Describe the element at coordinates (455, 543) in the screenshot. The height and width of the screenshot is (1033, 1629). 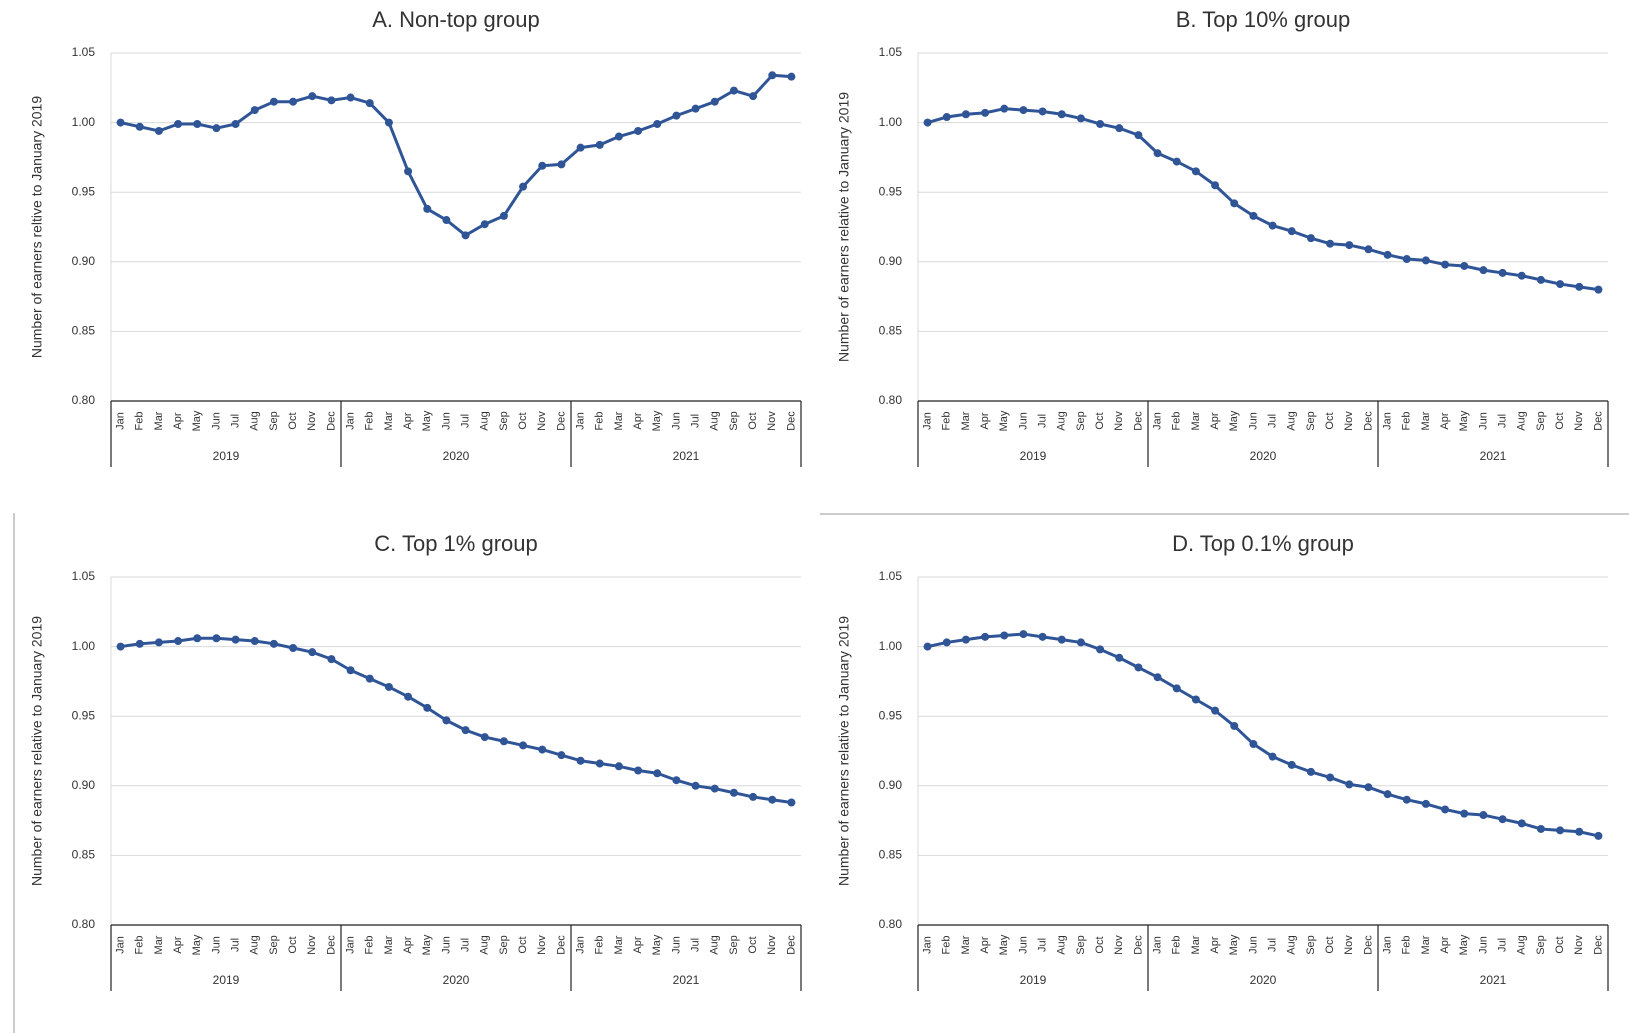
I see `chart-title: C. Top 1% group` at that location.